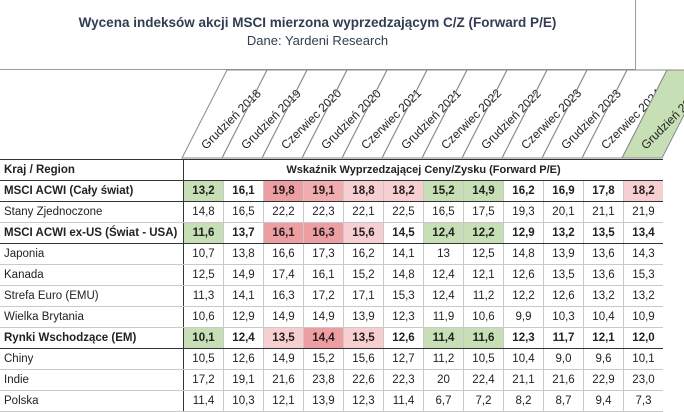 The image size is (684, 412). Describe the element at coordinates (283, 275) in the screenshot. I see `value-cell: 17,4` at that location.